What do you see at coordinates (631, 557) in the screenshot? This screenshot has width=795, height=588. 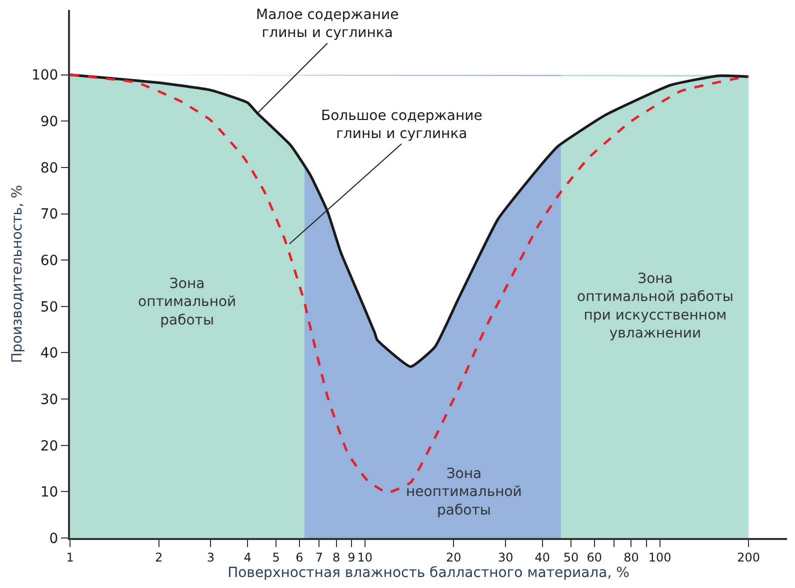 I see `x-tick-label: 80` at bounding box center [631, 557].